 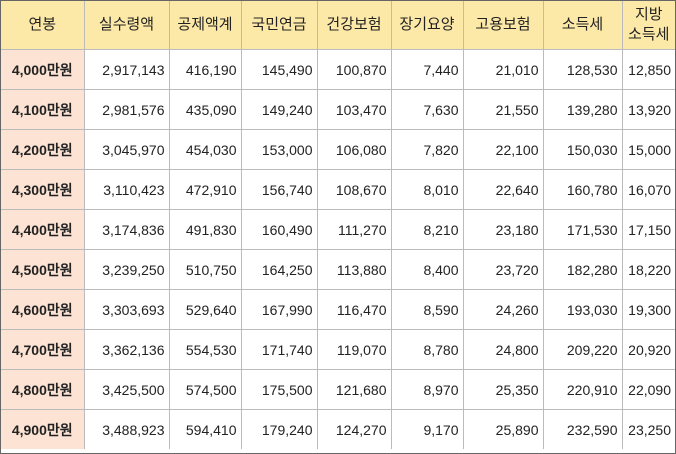 What do you see at coordinates (503, 189) in the screenshot?
I see `employment-insurance-cell: 22,640` at bounding box center [503, 189].